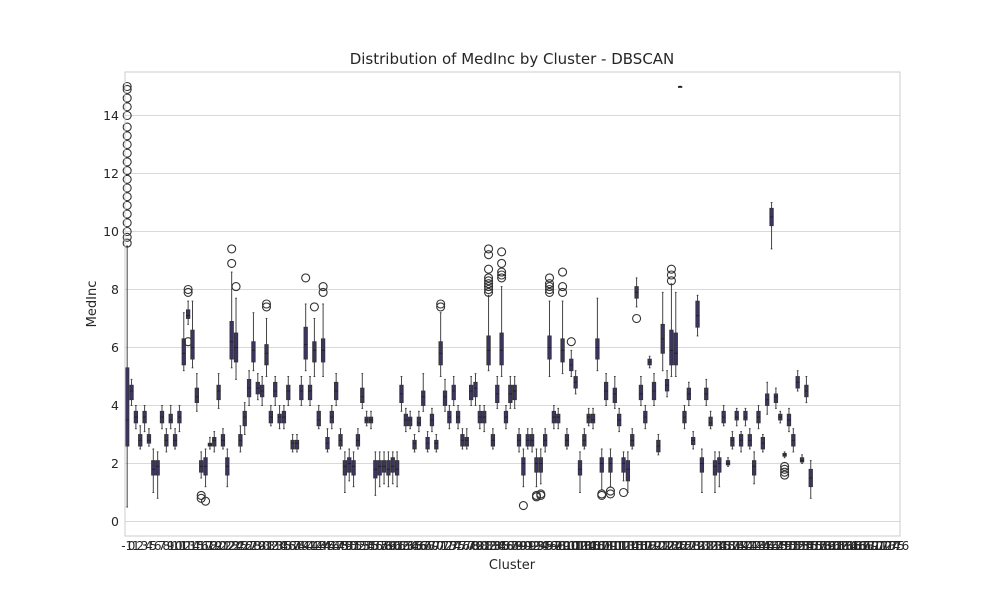 This screenshot has height=600, width=1000. What do you see at coordinates (531, 546) in the screenshot?
I see `x-tick-label: 92` at bounding box center [531, 546].